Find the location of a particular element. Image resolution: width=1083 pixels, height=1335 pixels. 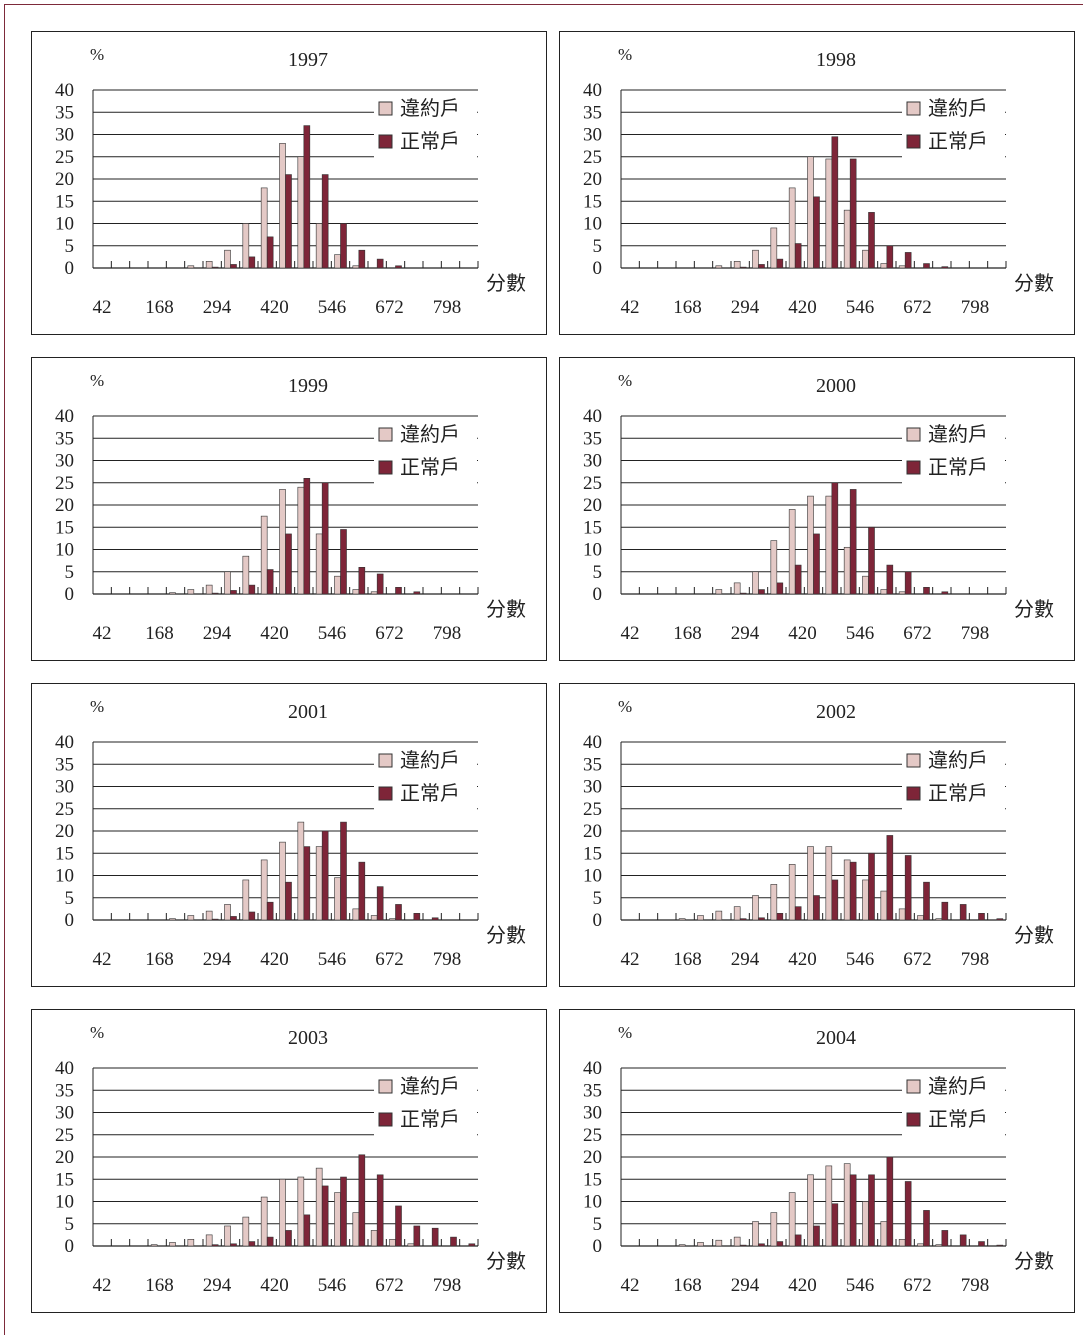

y-tick-label: 40 is located at coordinates (64, 416).